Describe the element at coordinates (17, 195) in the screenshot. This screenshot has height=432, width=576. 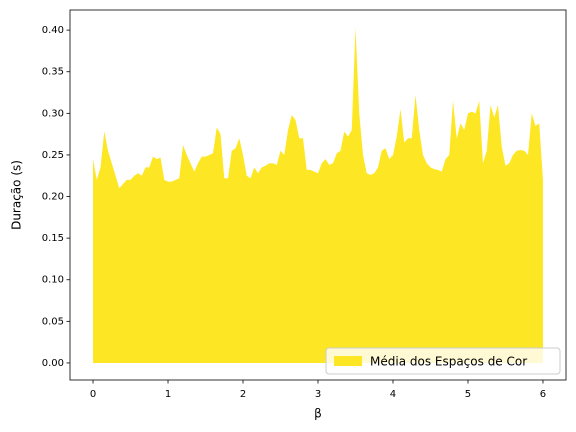
I see `y-axis-label: Duração (s)` at that location.